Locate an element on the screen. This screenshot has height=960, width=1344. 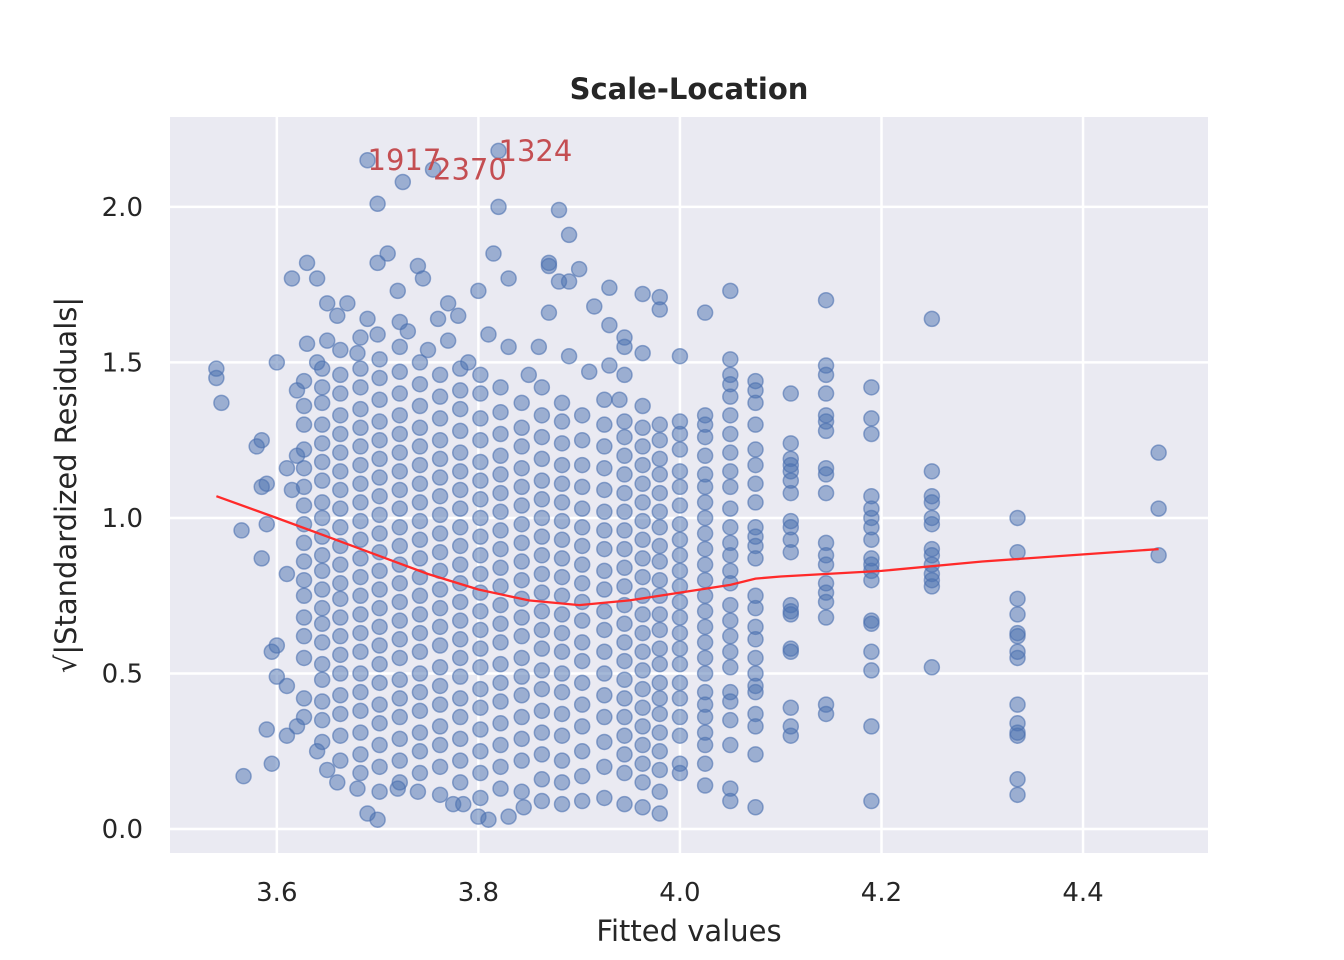
lowess-line is located at coordinates (687, 551).